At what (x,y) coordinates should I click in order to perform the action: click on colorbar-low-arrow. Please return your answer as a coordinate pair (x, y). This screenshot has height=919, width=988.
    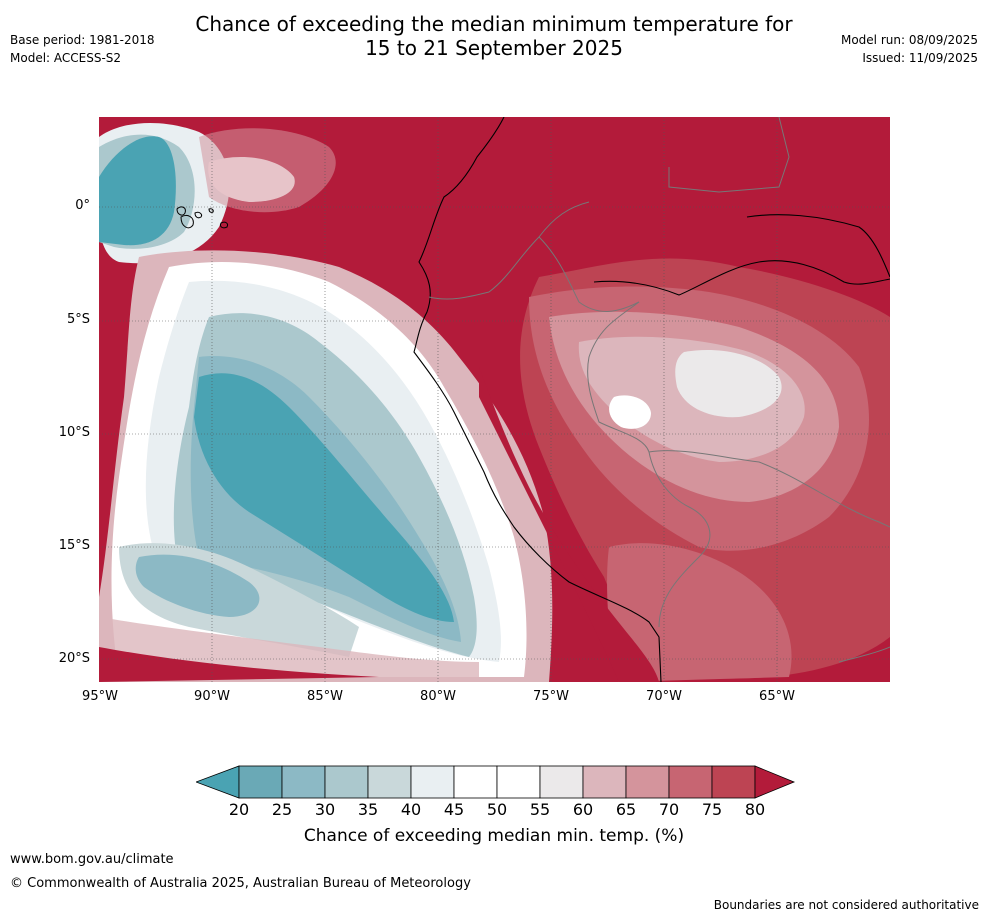
    Looking at the image, I should click on (218, 782).